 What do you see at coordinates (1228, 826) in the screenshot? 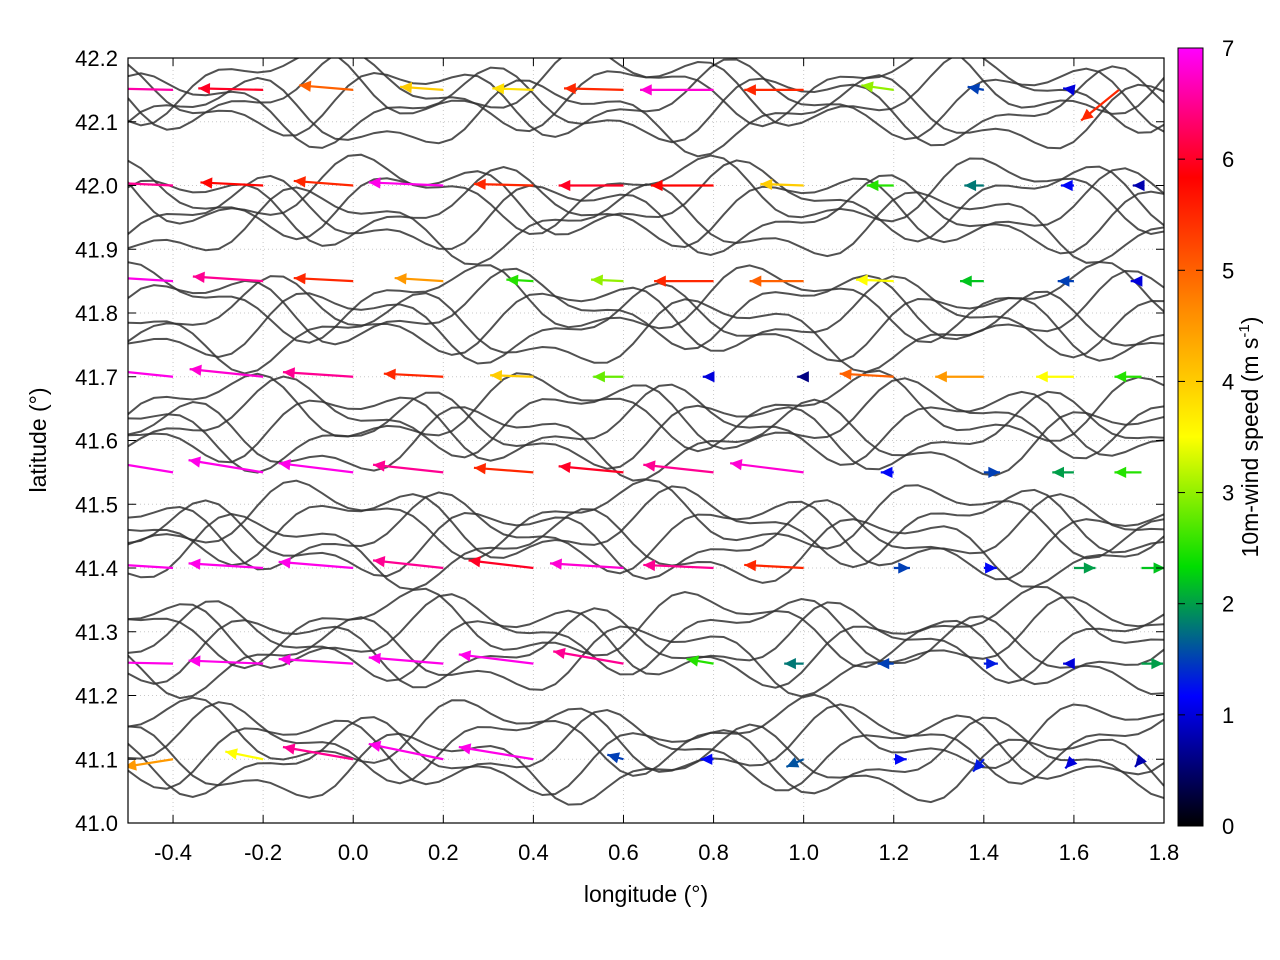
I see `colorbar-tick-label: 0` at bounding box center [1228, 826].